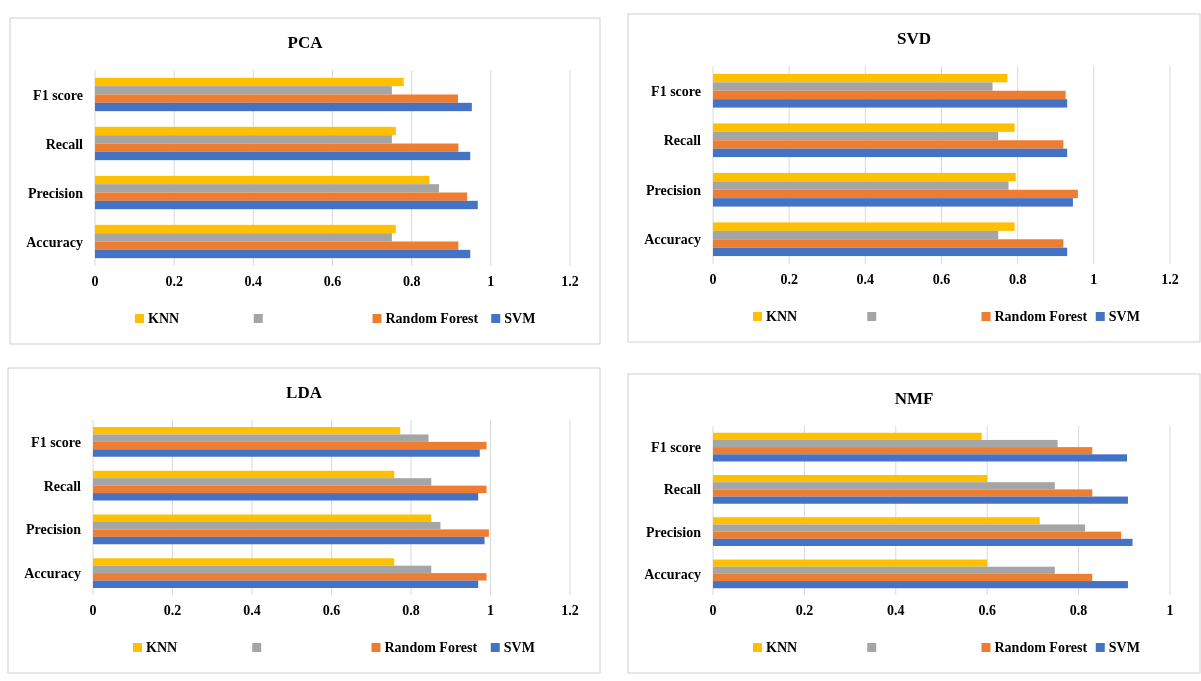 The image size is (1201, 681). I want to click on chart-title: PCA, so click(305, 42).